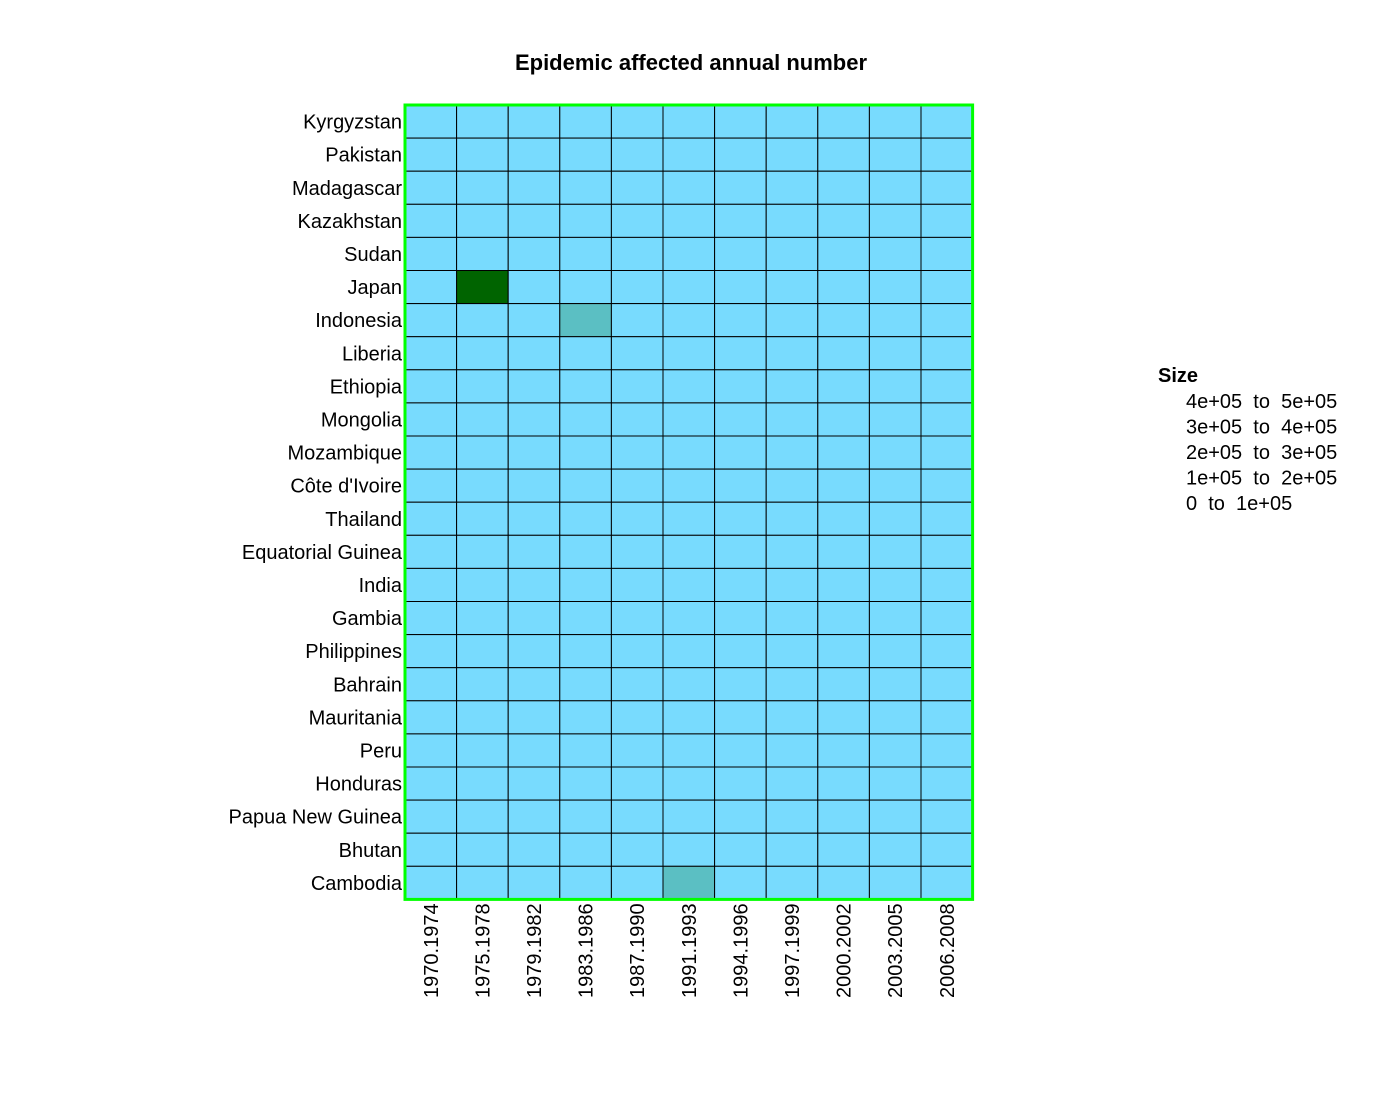 This screenshot has width=1400, height=1100. What do you see at coordinates (344, 454) in the screenshot?
I see `row-label: Mozambique` at bounding box center [344, 454].